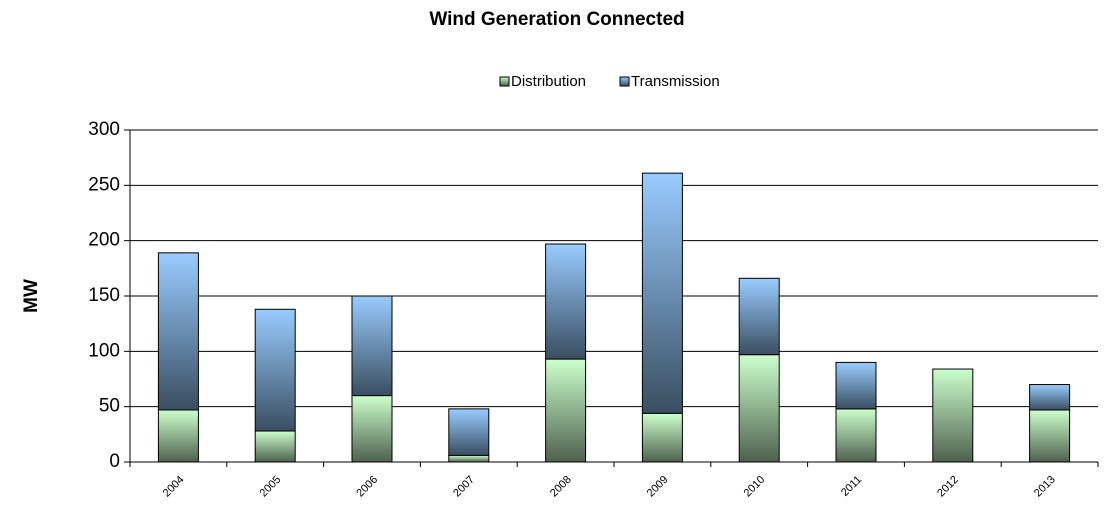  I want to click on x-tick-label: 2009, so click(658, 487).